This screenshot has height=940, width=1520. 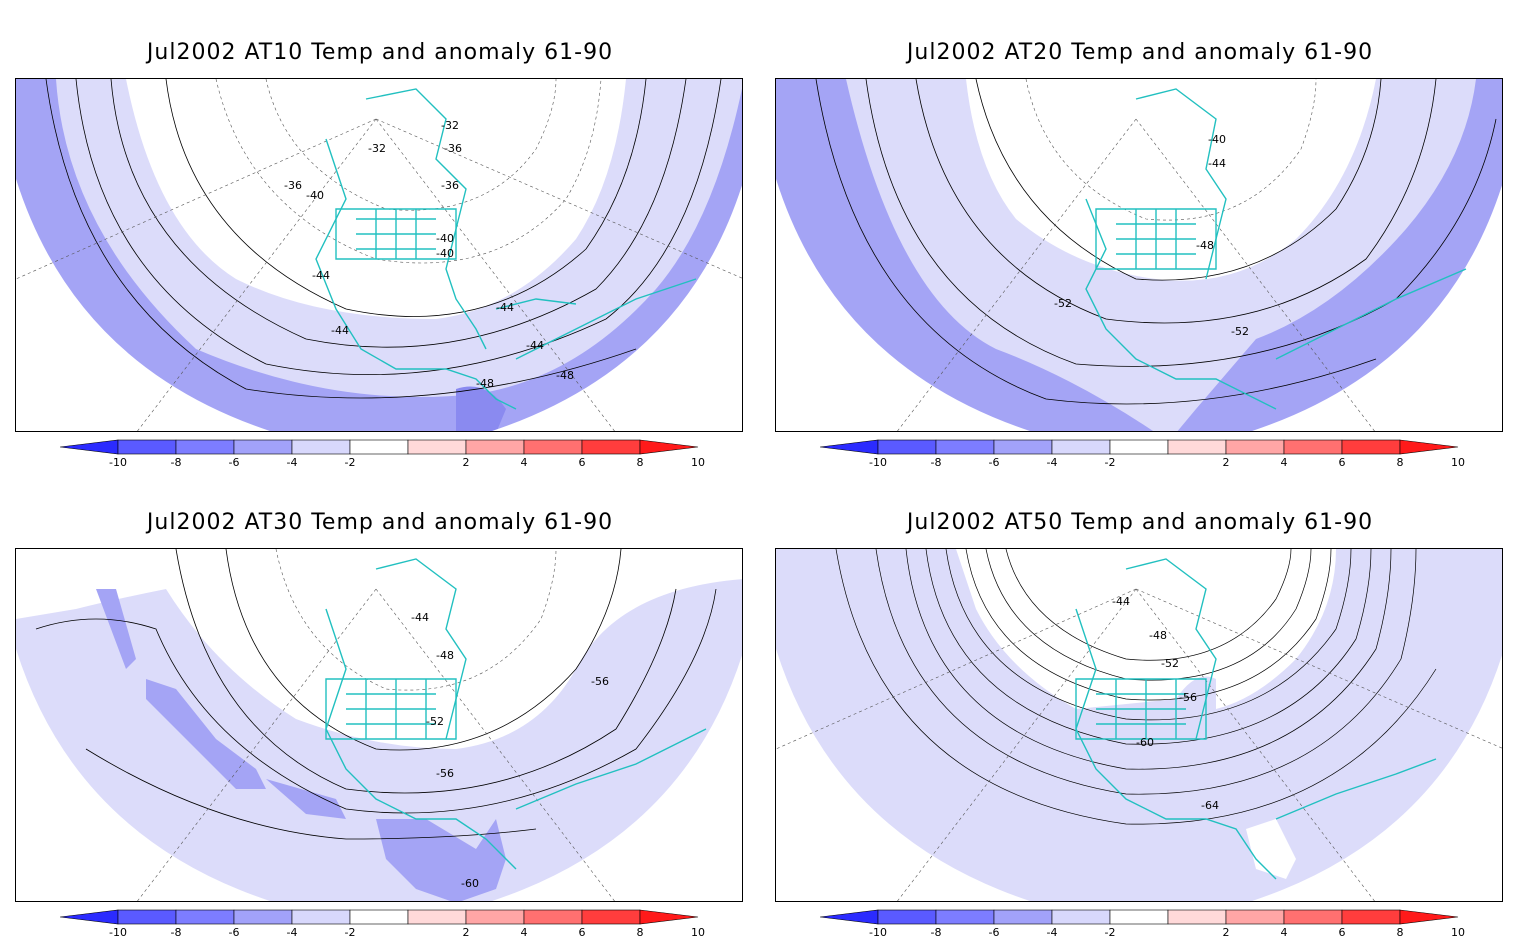 I want to click on panel-title: Jul2002 AT10 Temp and anomaly 61-90, so click(x=380, y=52).